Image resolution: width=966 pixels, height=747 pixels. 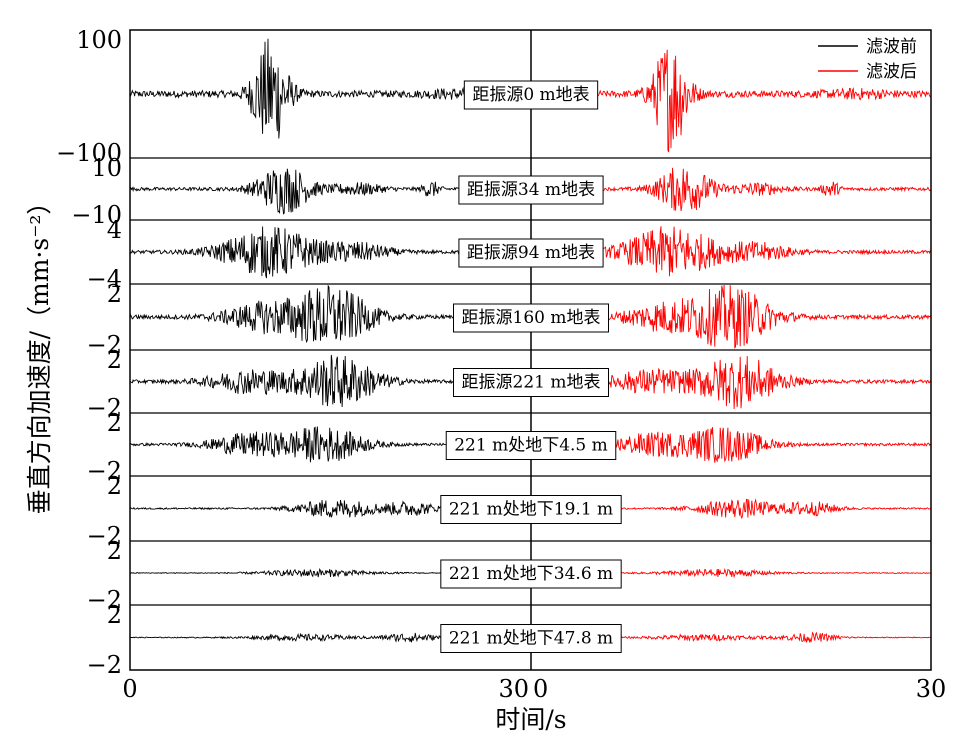 I want to click on panel-label-3: 距振源94 m地表, so click(x=531, y=253).